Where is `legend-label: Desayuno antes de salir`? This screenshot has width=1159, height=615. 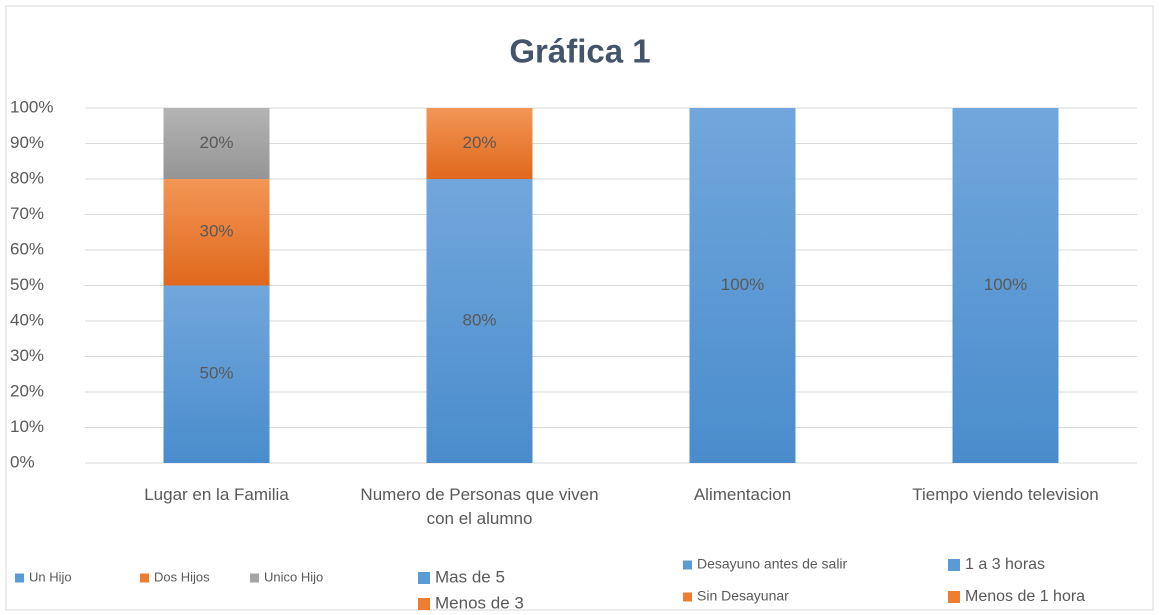
legend-label: Desayuno antes de salir is located at coordinates (772, 564).